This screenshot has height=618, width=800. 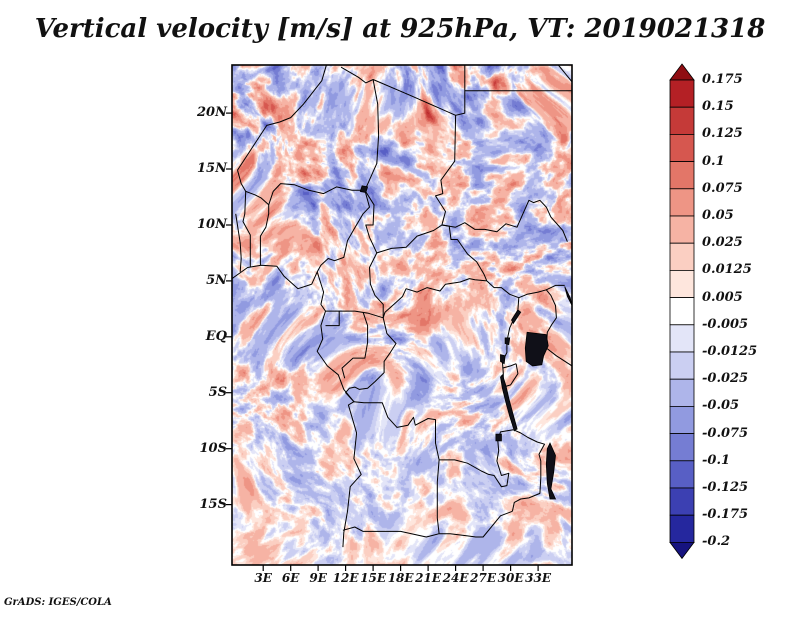 I want to click on colorbar-arrow-bottom, so click(x=682, y=550).